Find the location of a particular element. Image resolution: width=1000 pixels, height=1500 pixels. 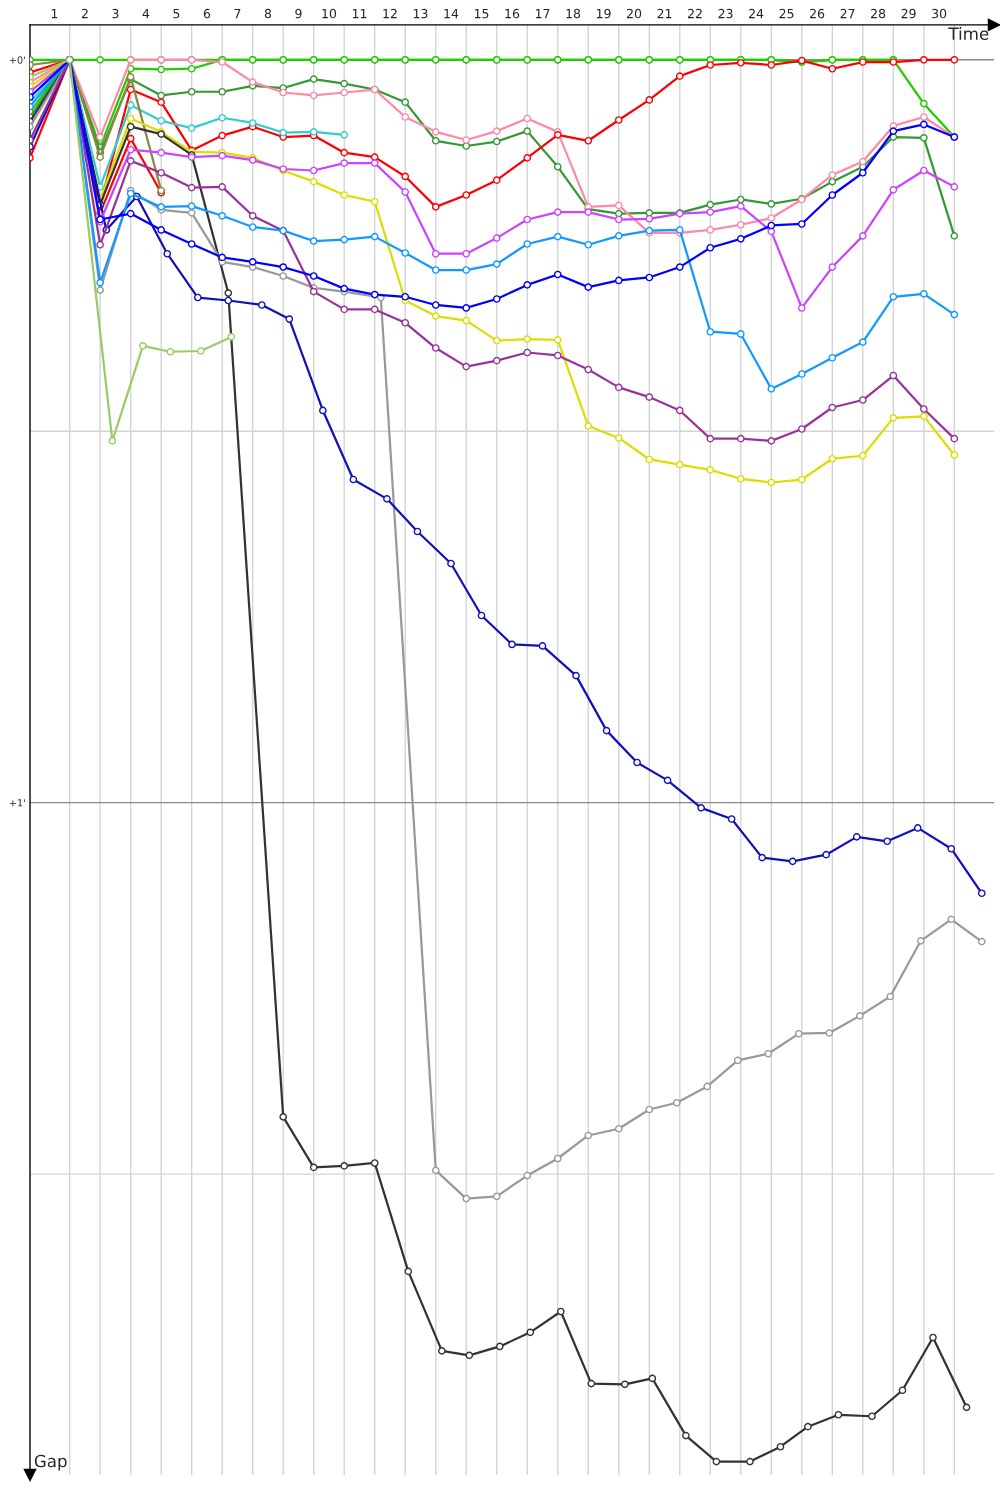

x-tick-label: 1 is located at coordinates (54, 14).